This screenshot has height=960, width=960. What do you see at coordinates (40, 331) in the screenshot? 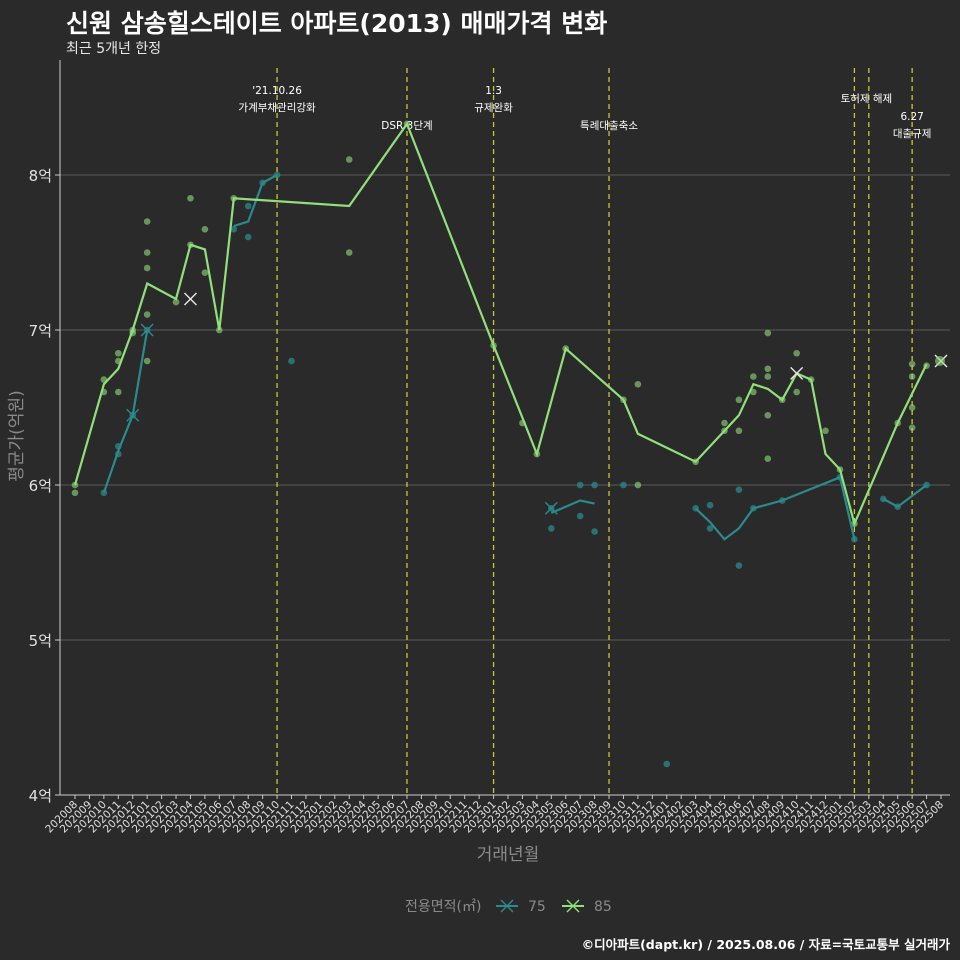
I see `y-tick-label: 7억` at bounding box center [40, 331].